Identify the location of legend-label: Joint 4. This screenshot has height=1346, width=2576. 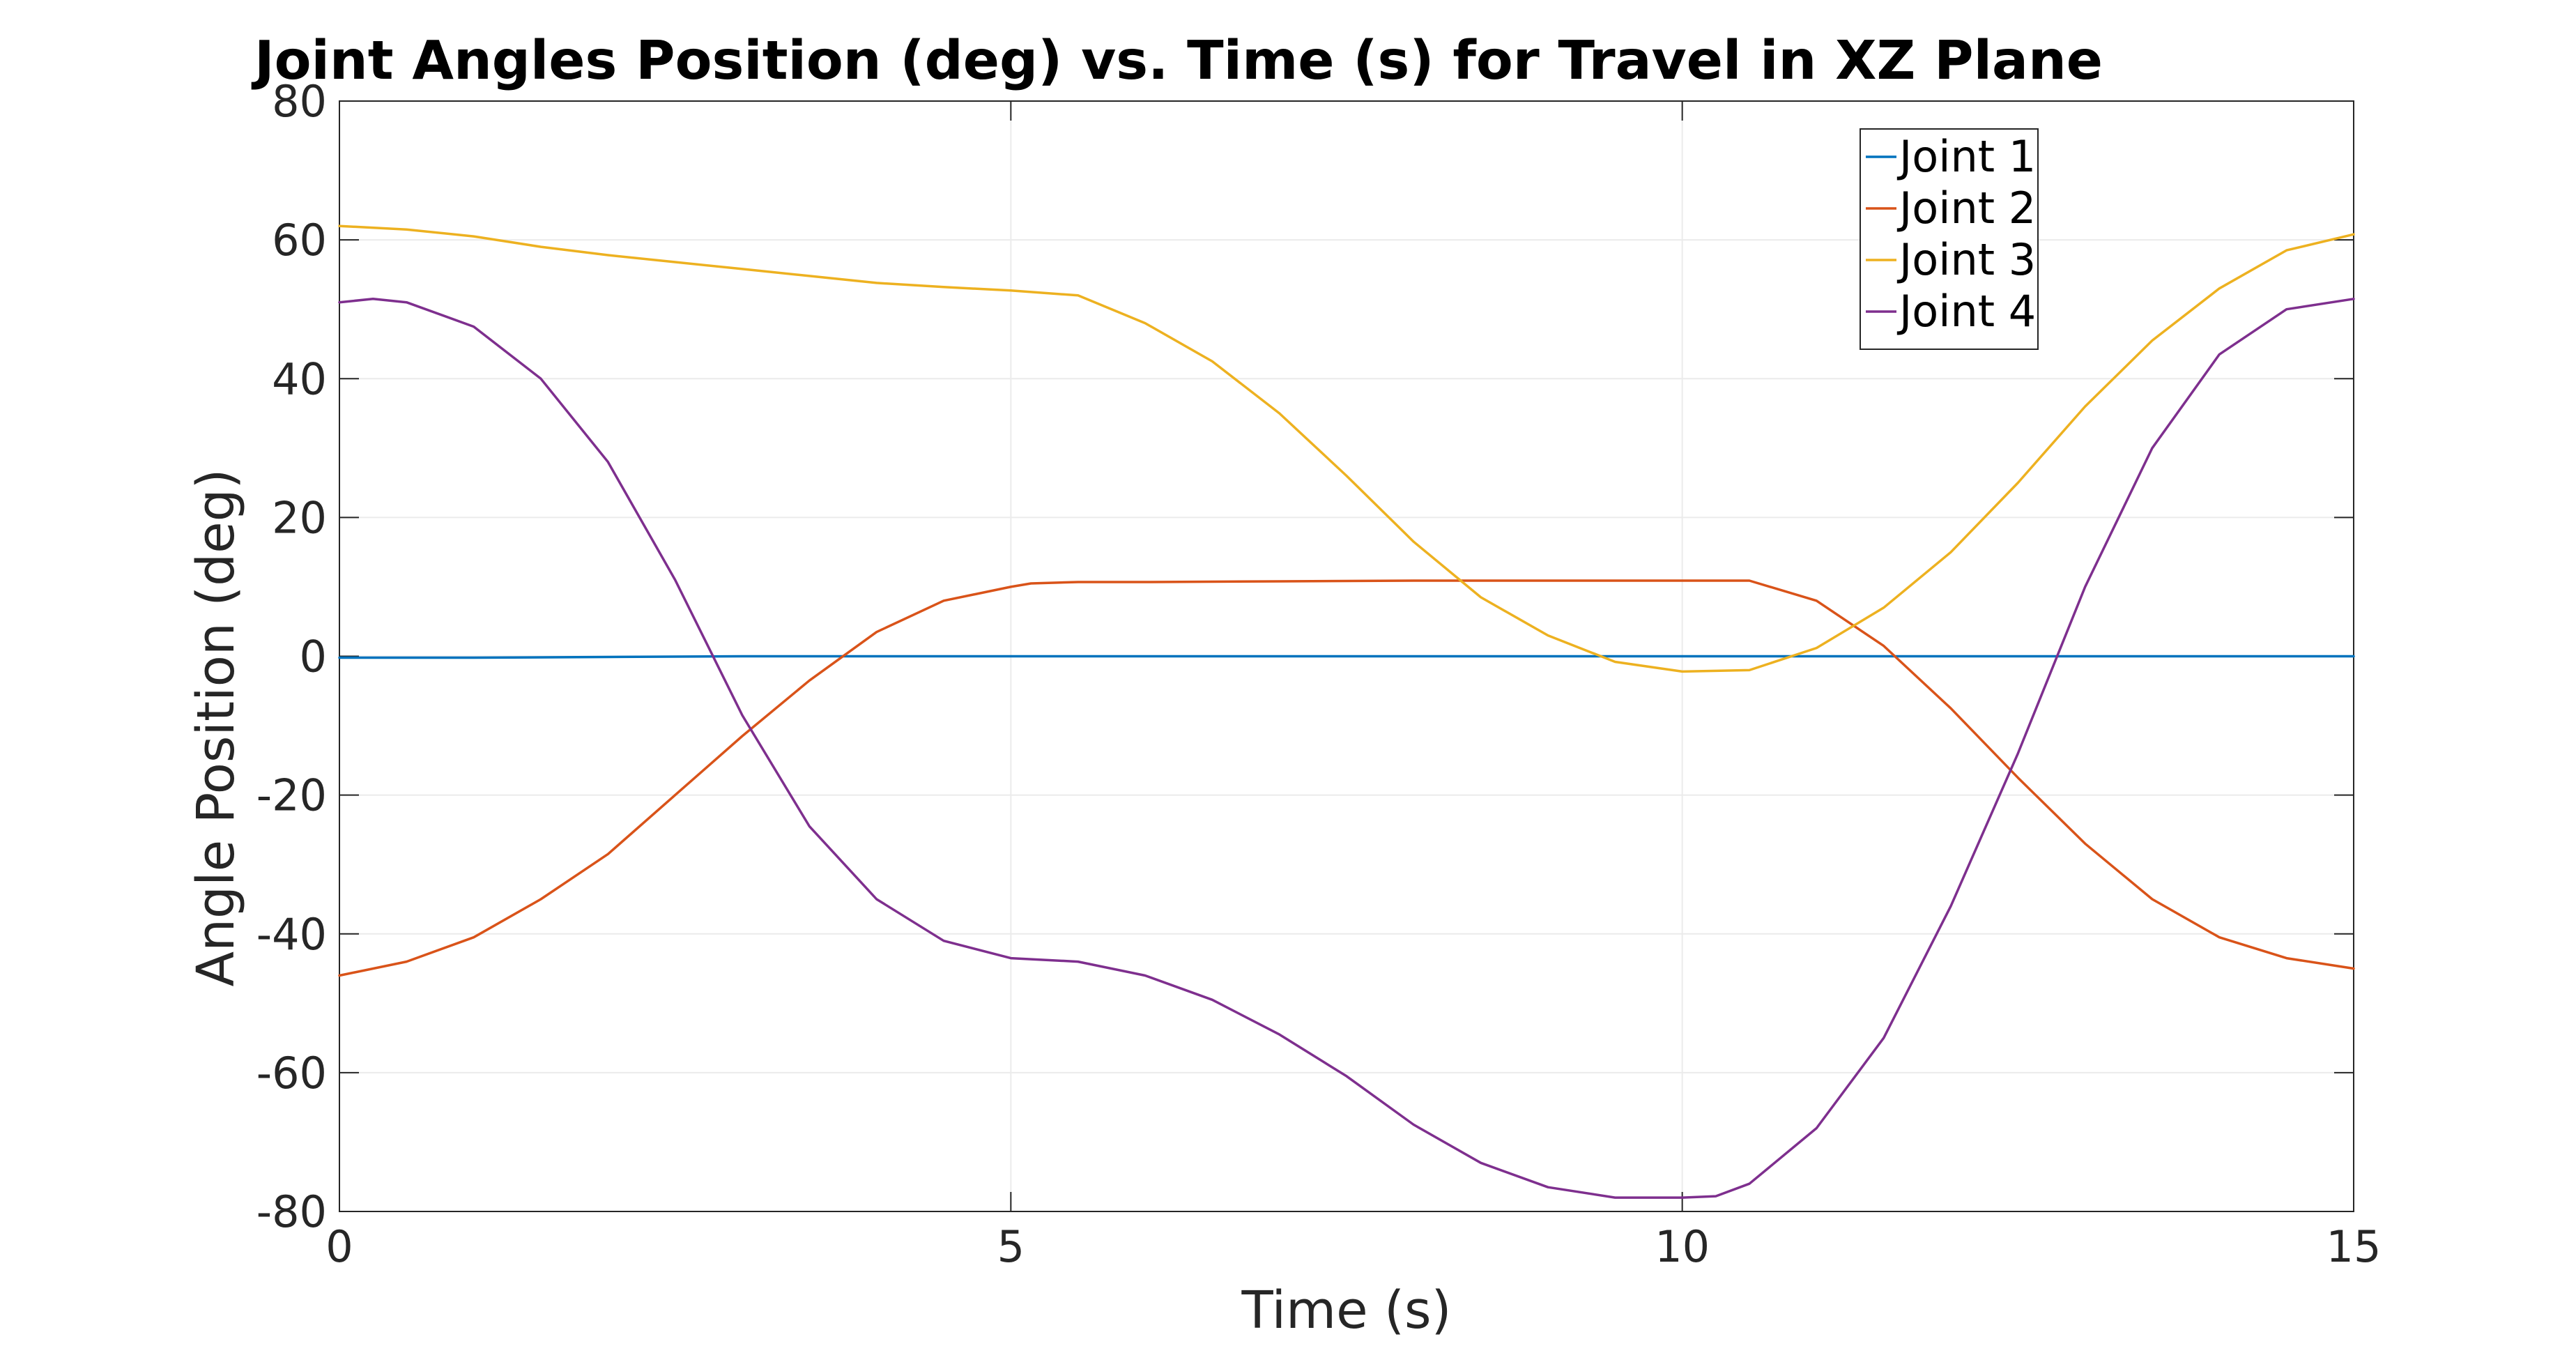
(1966, 311).